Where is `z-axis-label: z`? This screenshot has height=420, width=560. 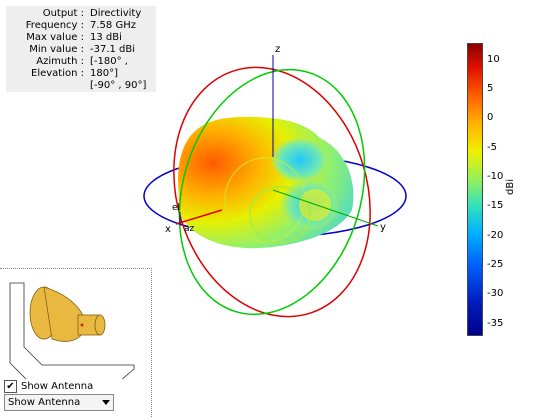
z-axis-label: z is located at coordinates (278, 49).